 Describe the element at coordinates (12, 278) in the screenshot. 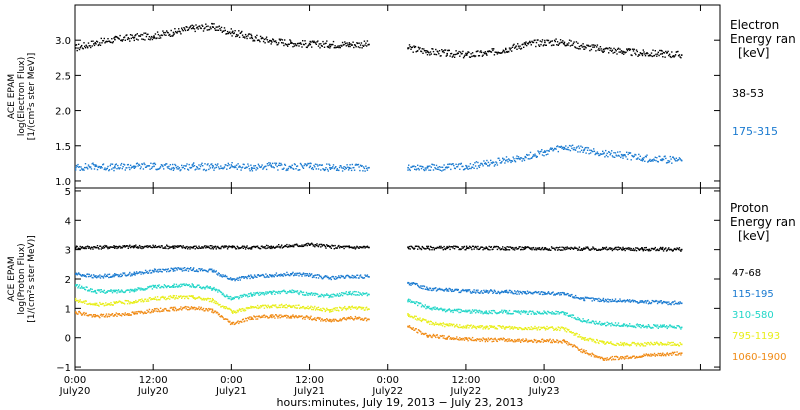

I see `y-axis-label: ACE EPAM` at that location.